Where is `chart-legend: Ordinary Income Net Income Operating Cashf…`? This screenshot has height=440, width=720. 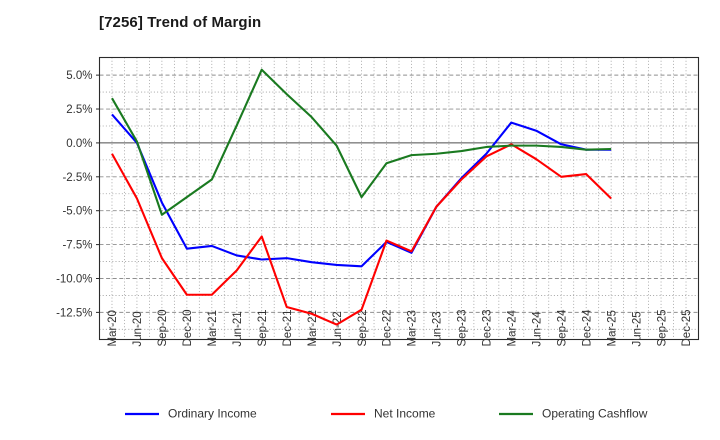 chart-legend: Ordinary Income Net Income Operating Cashf… is located at coordinates (386, 414).